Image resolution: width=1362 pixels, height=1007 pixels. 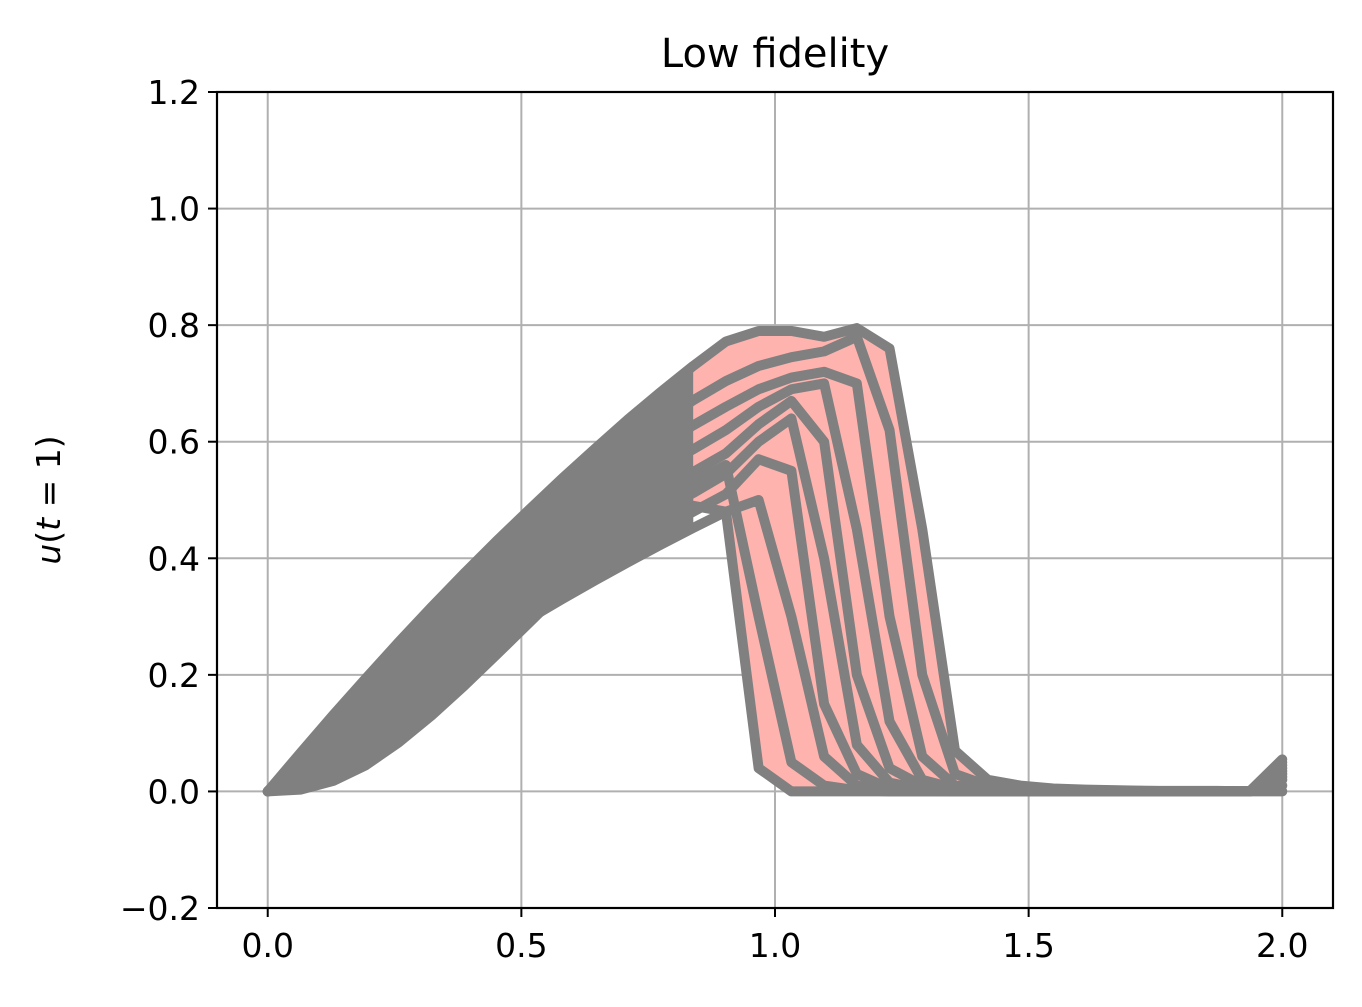 I want to click on x-tick-label: 2.0, so click(x=1282, y=945).